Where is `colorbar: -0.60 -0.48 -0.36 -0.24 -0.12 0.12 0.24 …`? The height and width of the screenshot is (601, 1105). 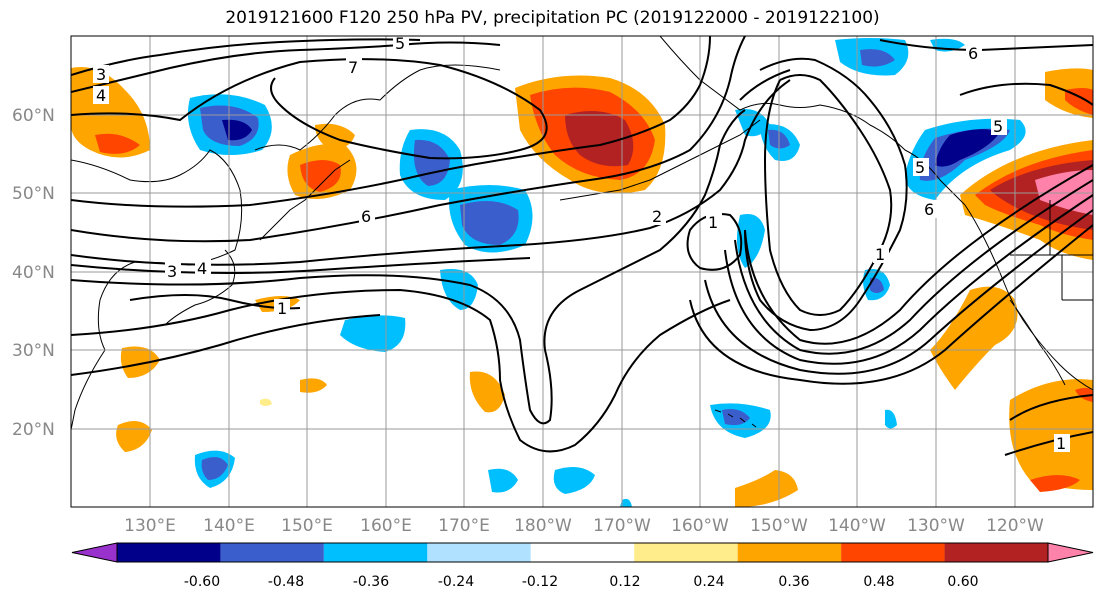 colorbar: -0.60 -0.48 -0.36 -0.24 -0.12 0.12 0.24 … is located at coordinates (582, 566).